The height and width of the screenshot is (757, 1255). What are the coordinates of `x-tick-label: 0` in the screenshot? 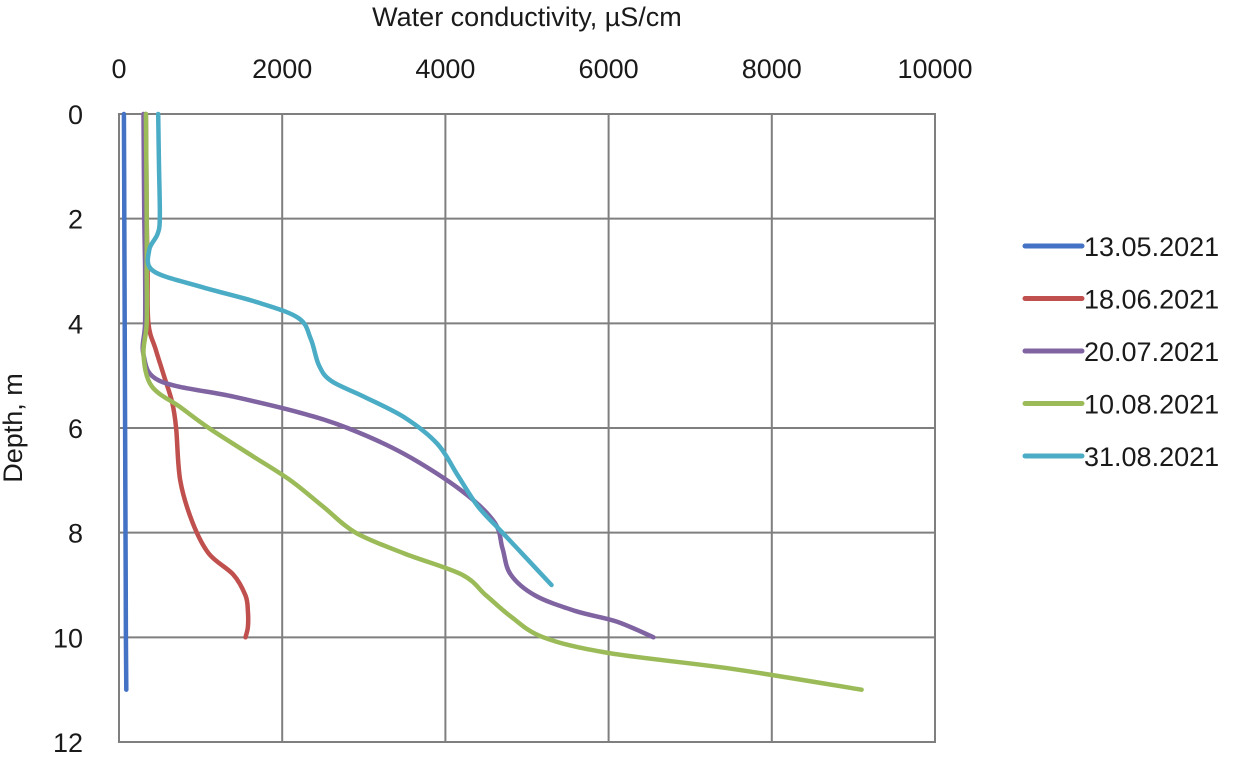 It's located at (118, 69).